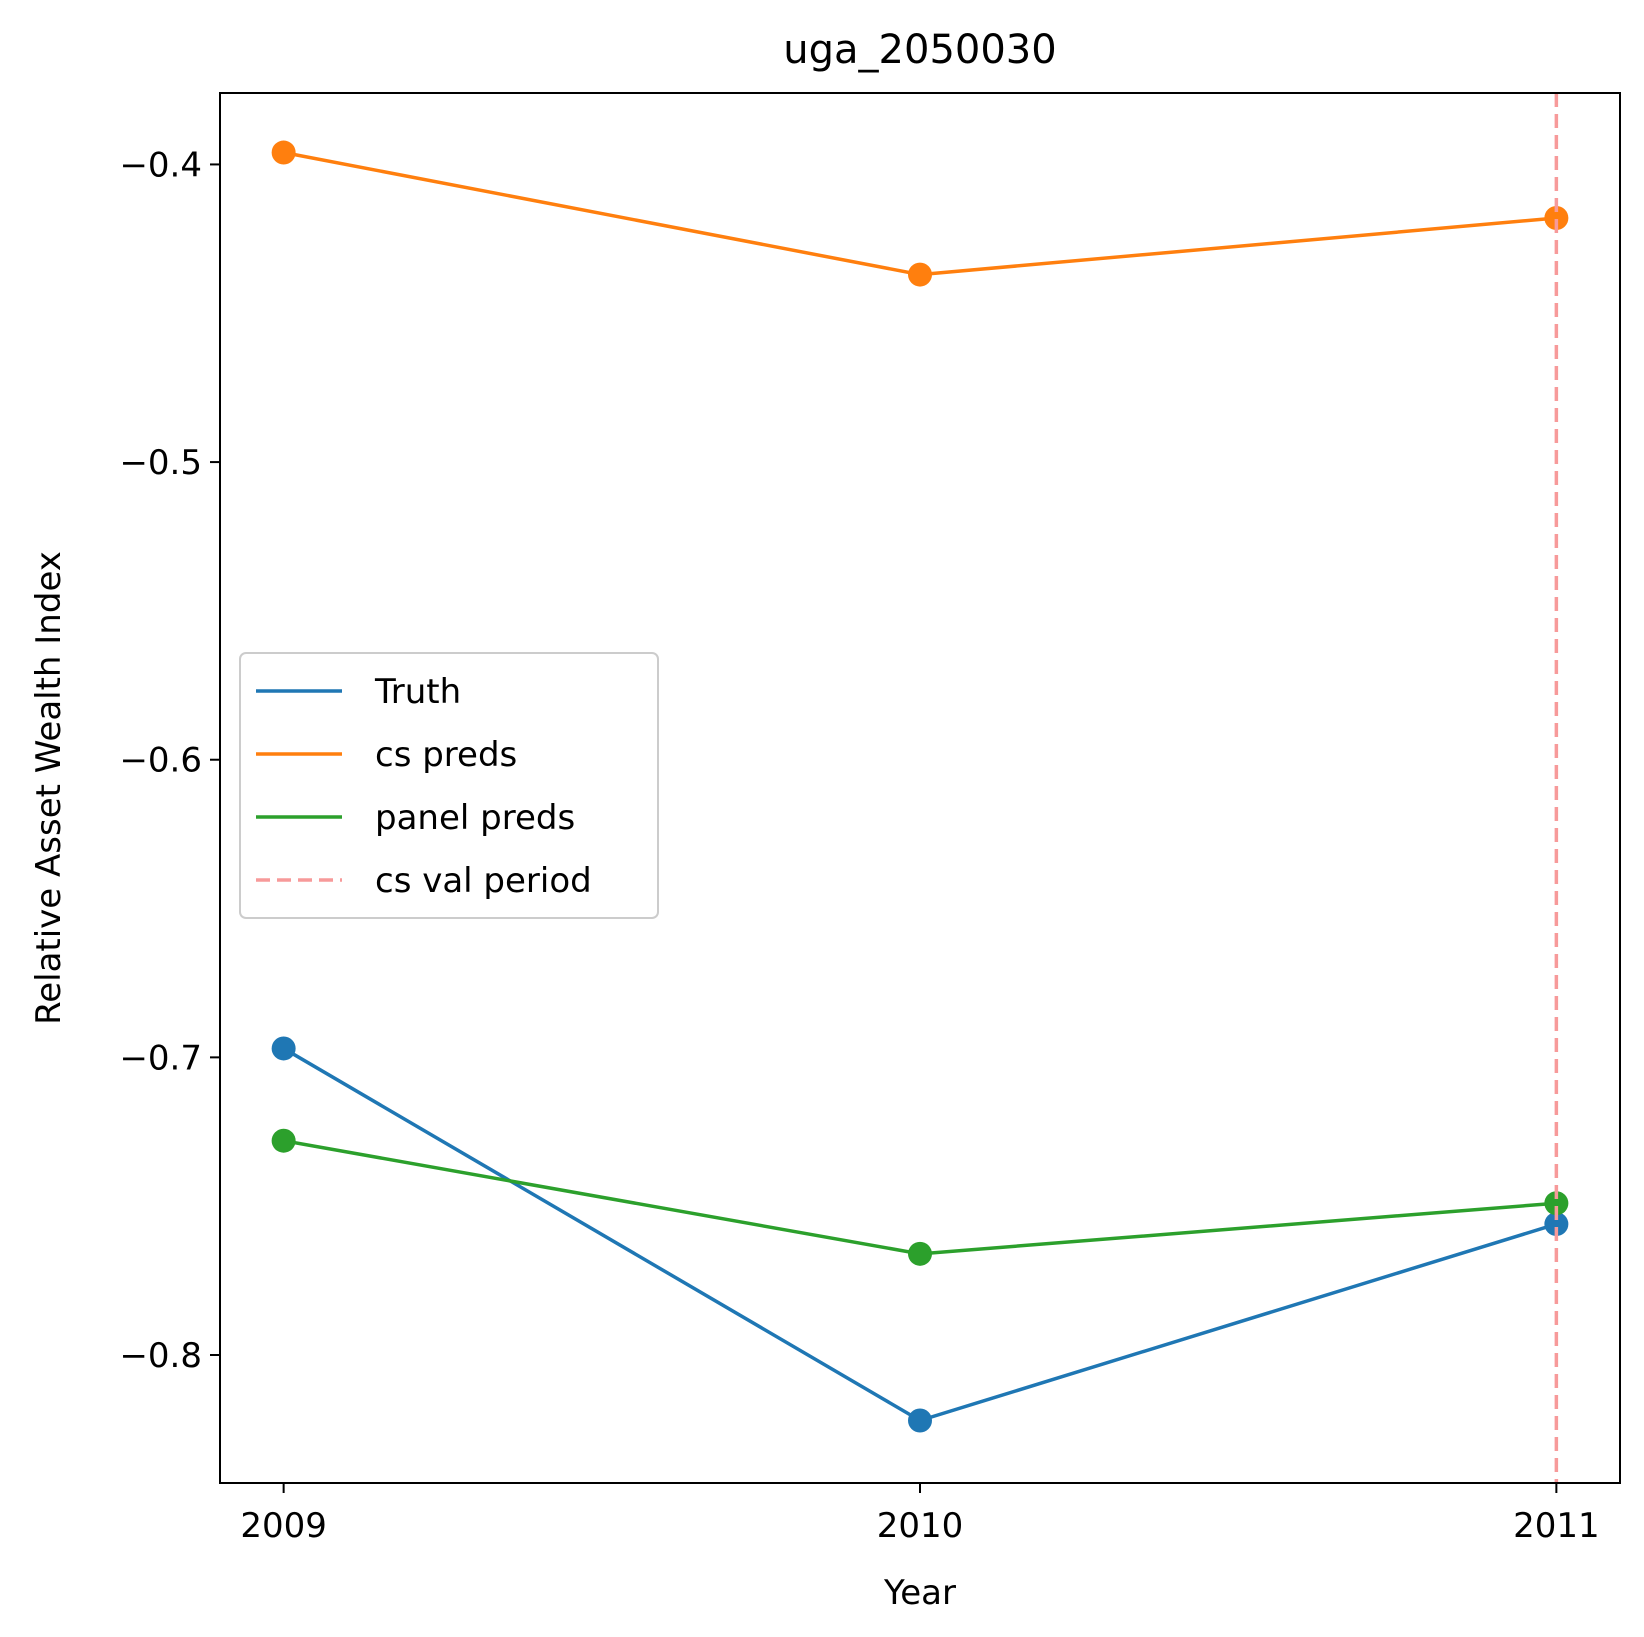 The width and height of the screenshot is (1644, 1637). Describe the element at coordinates (920, 213) in the screenshot. I see `series-line-cs-preds` at that location.